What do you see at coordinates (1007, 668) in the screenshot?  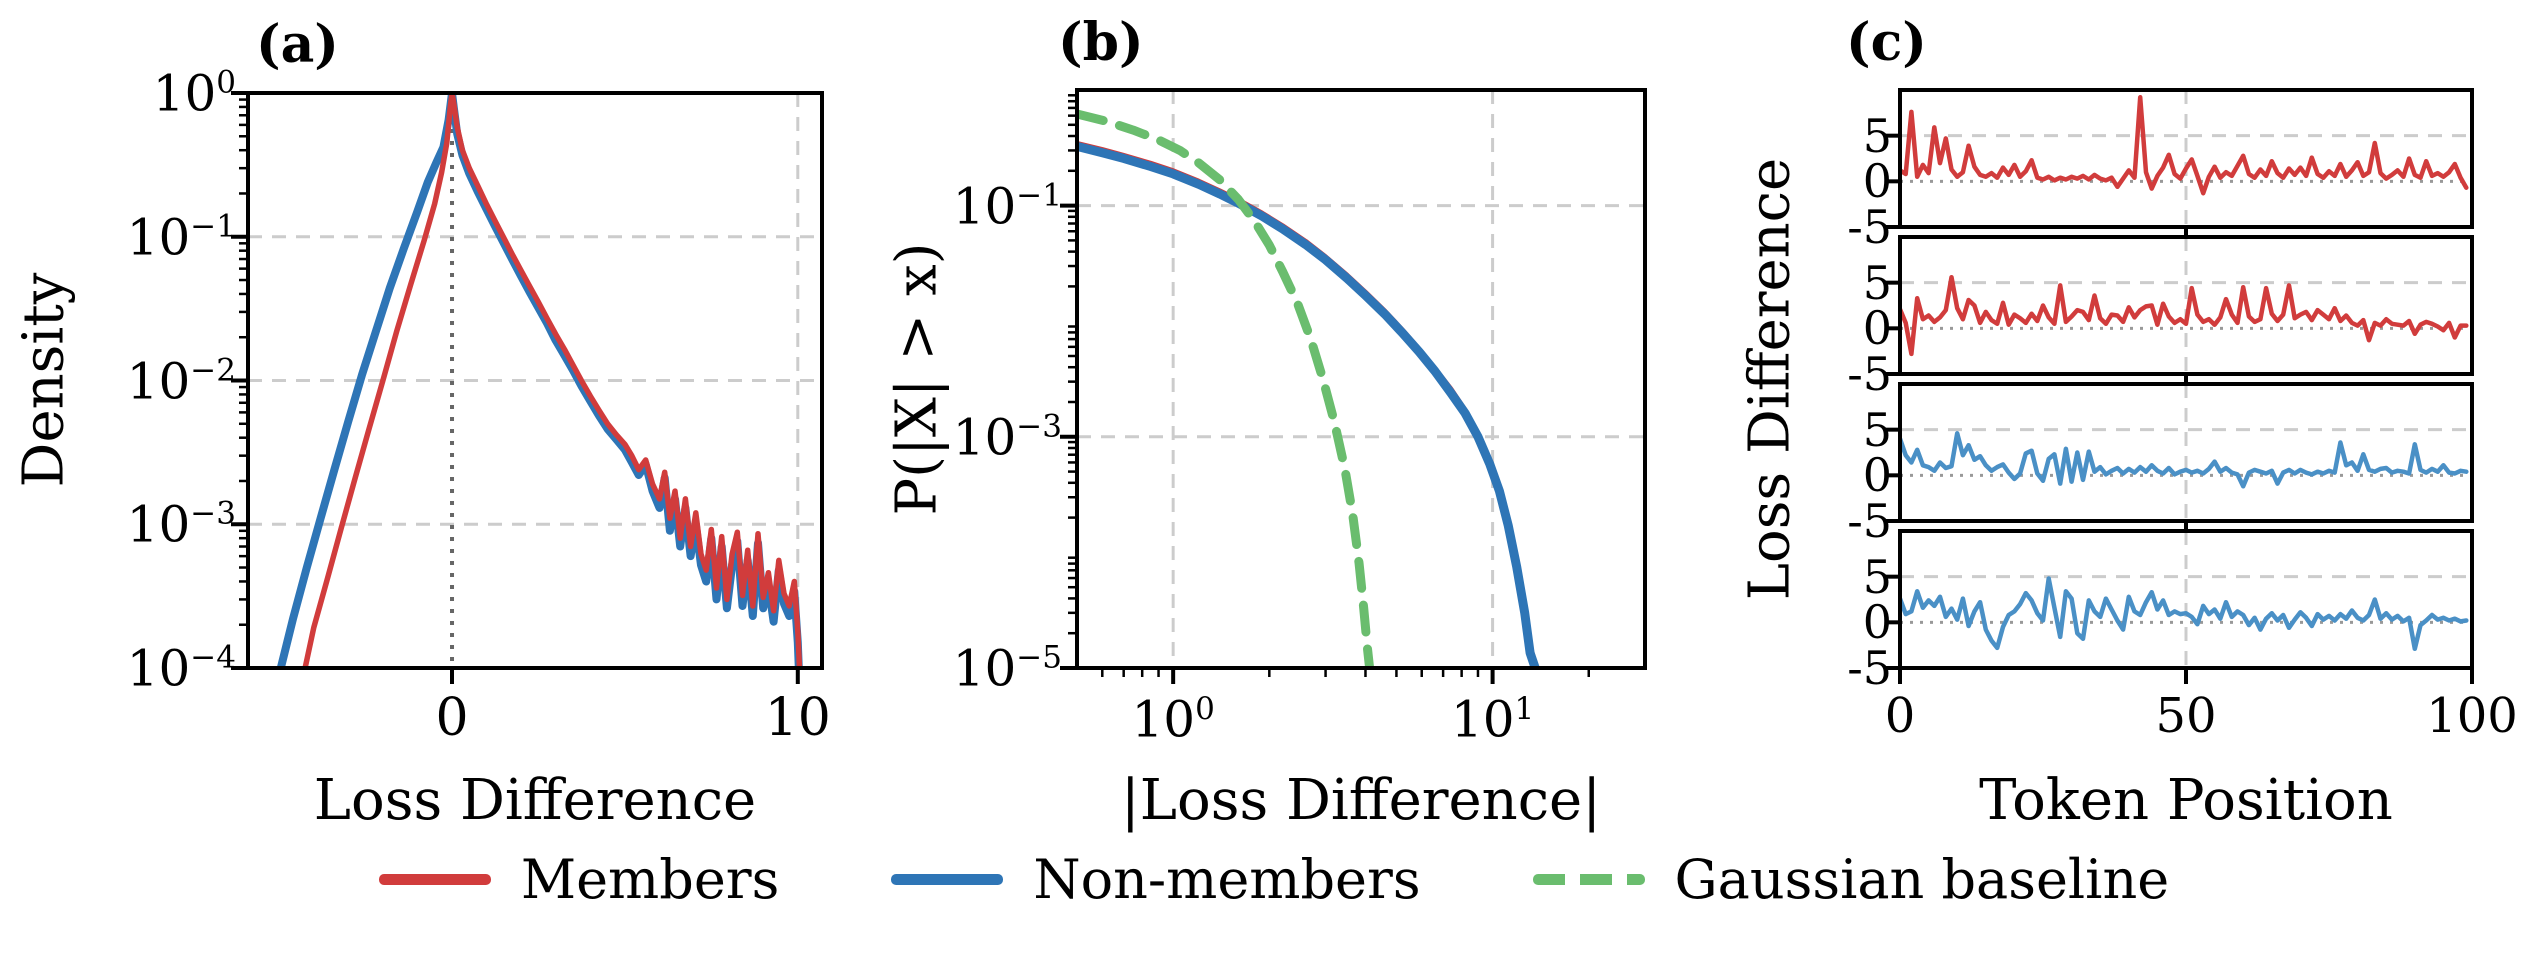 I see `panel-b-y-tick-label: 10⁻⁵` at bounding box center [1007, 668].